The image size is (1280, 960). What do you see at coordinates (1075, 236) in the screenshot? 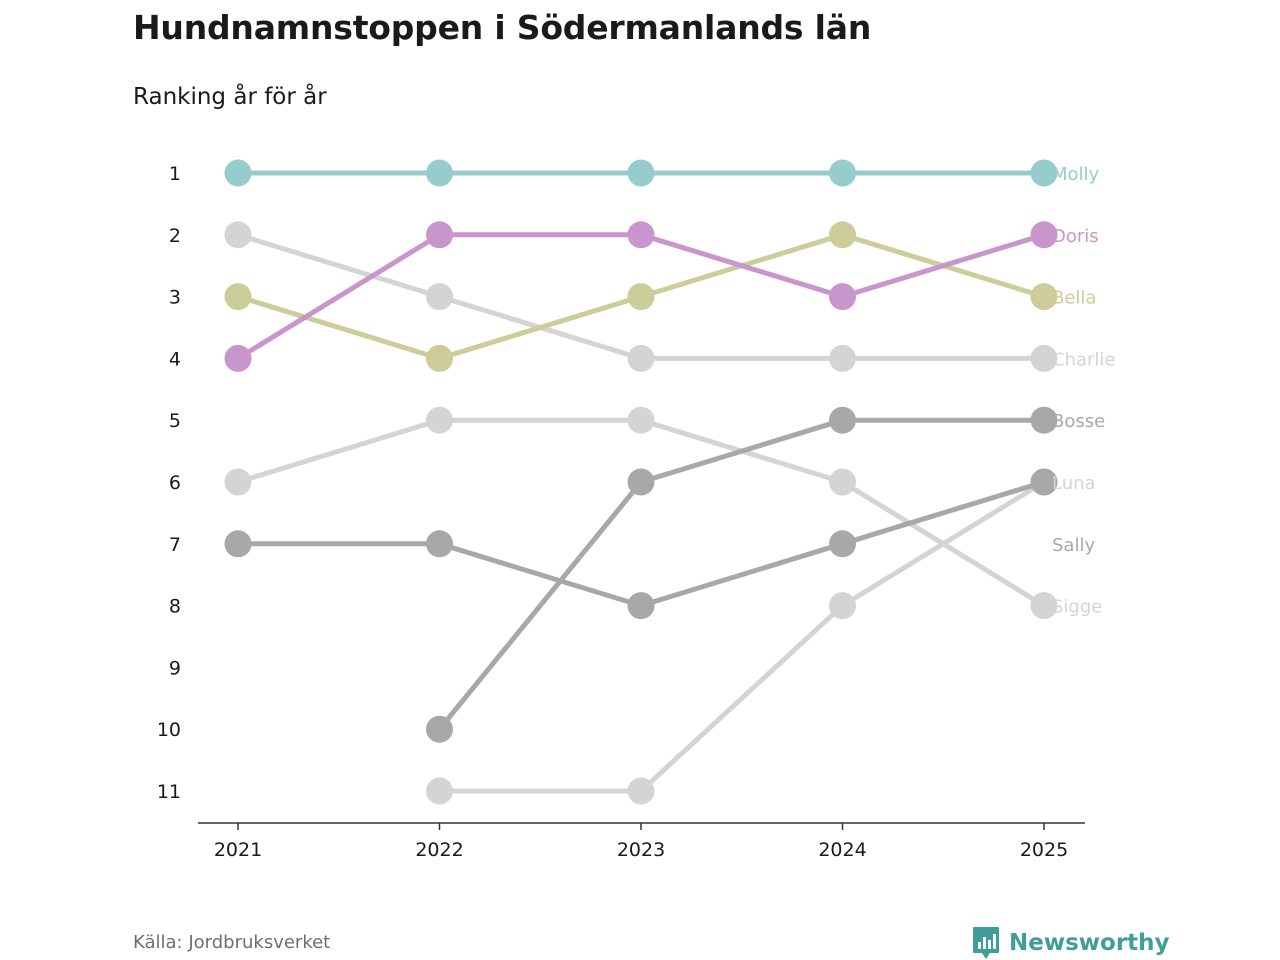
I see `series-end-label: Doris` at bounding box center [1075, 236].